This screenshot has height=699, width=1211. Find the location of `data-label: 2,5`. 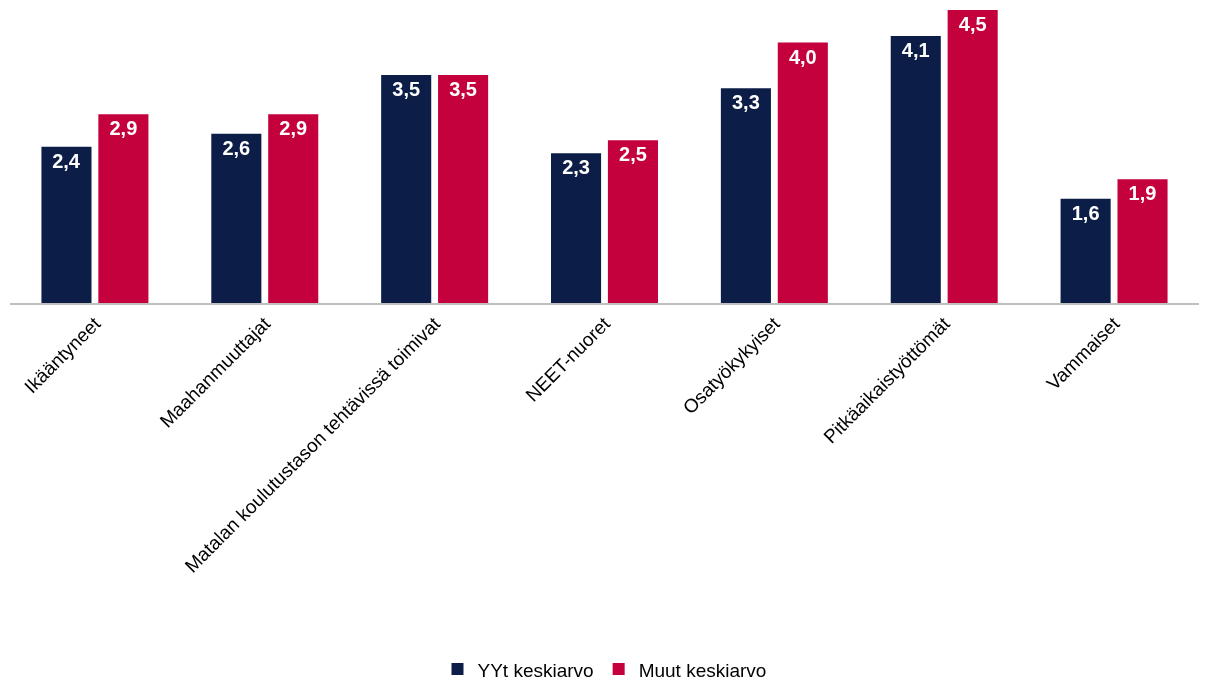

data-label: 2,5 is located at coordinates (633, 154).